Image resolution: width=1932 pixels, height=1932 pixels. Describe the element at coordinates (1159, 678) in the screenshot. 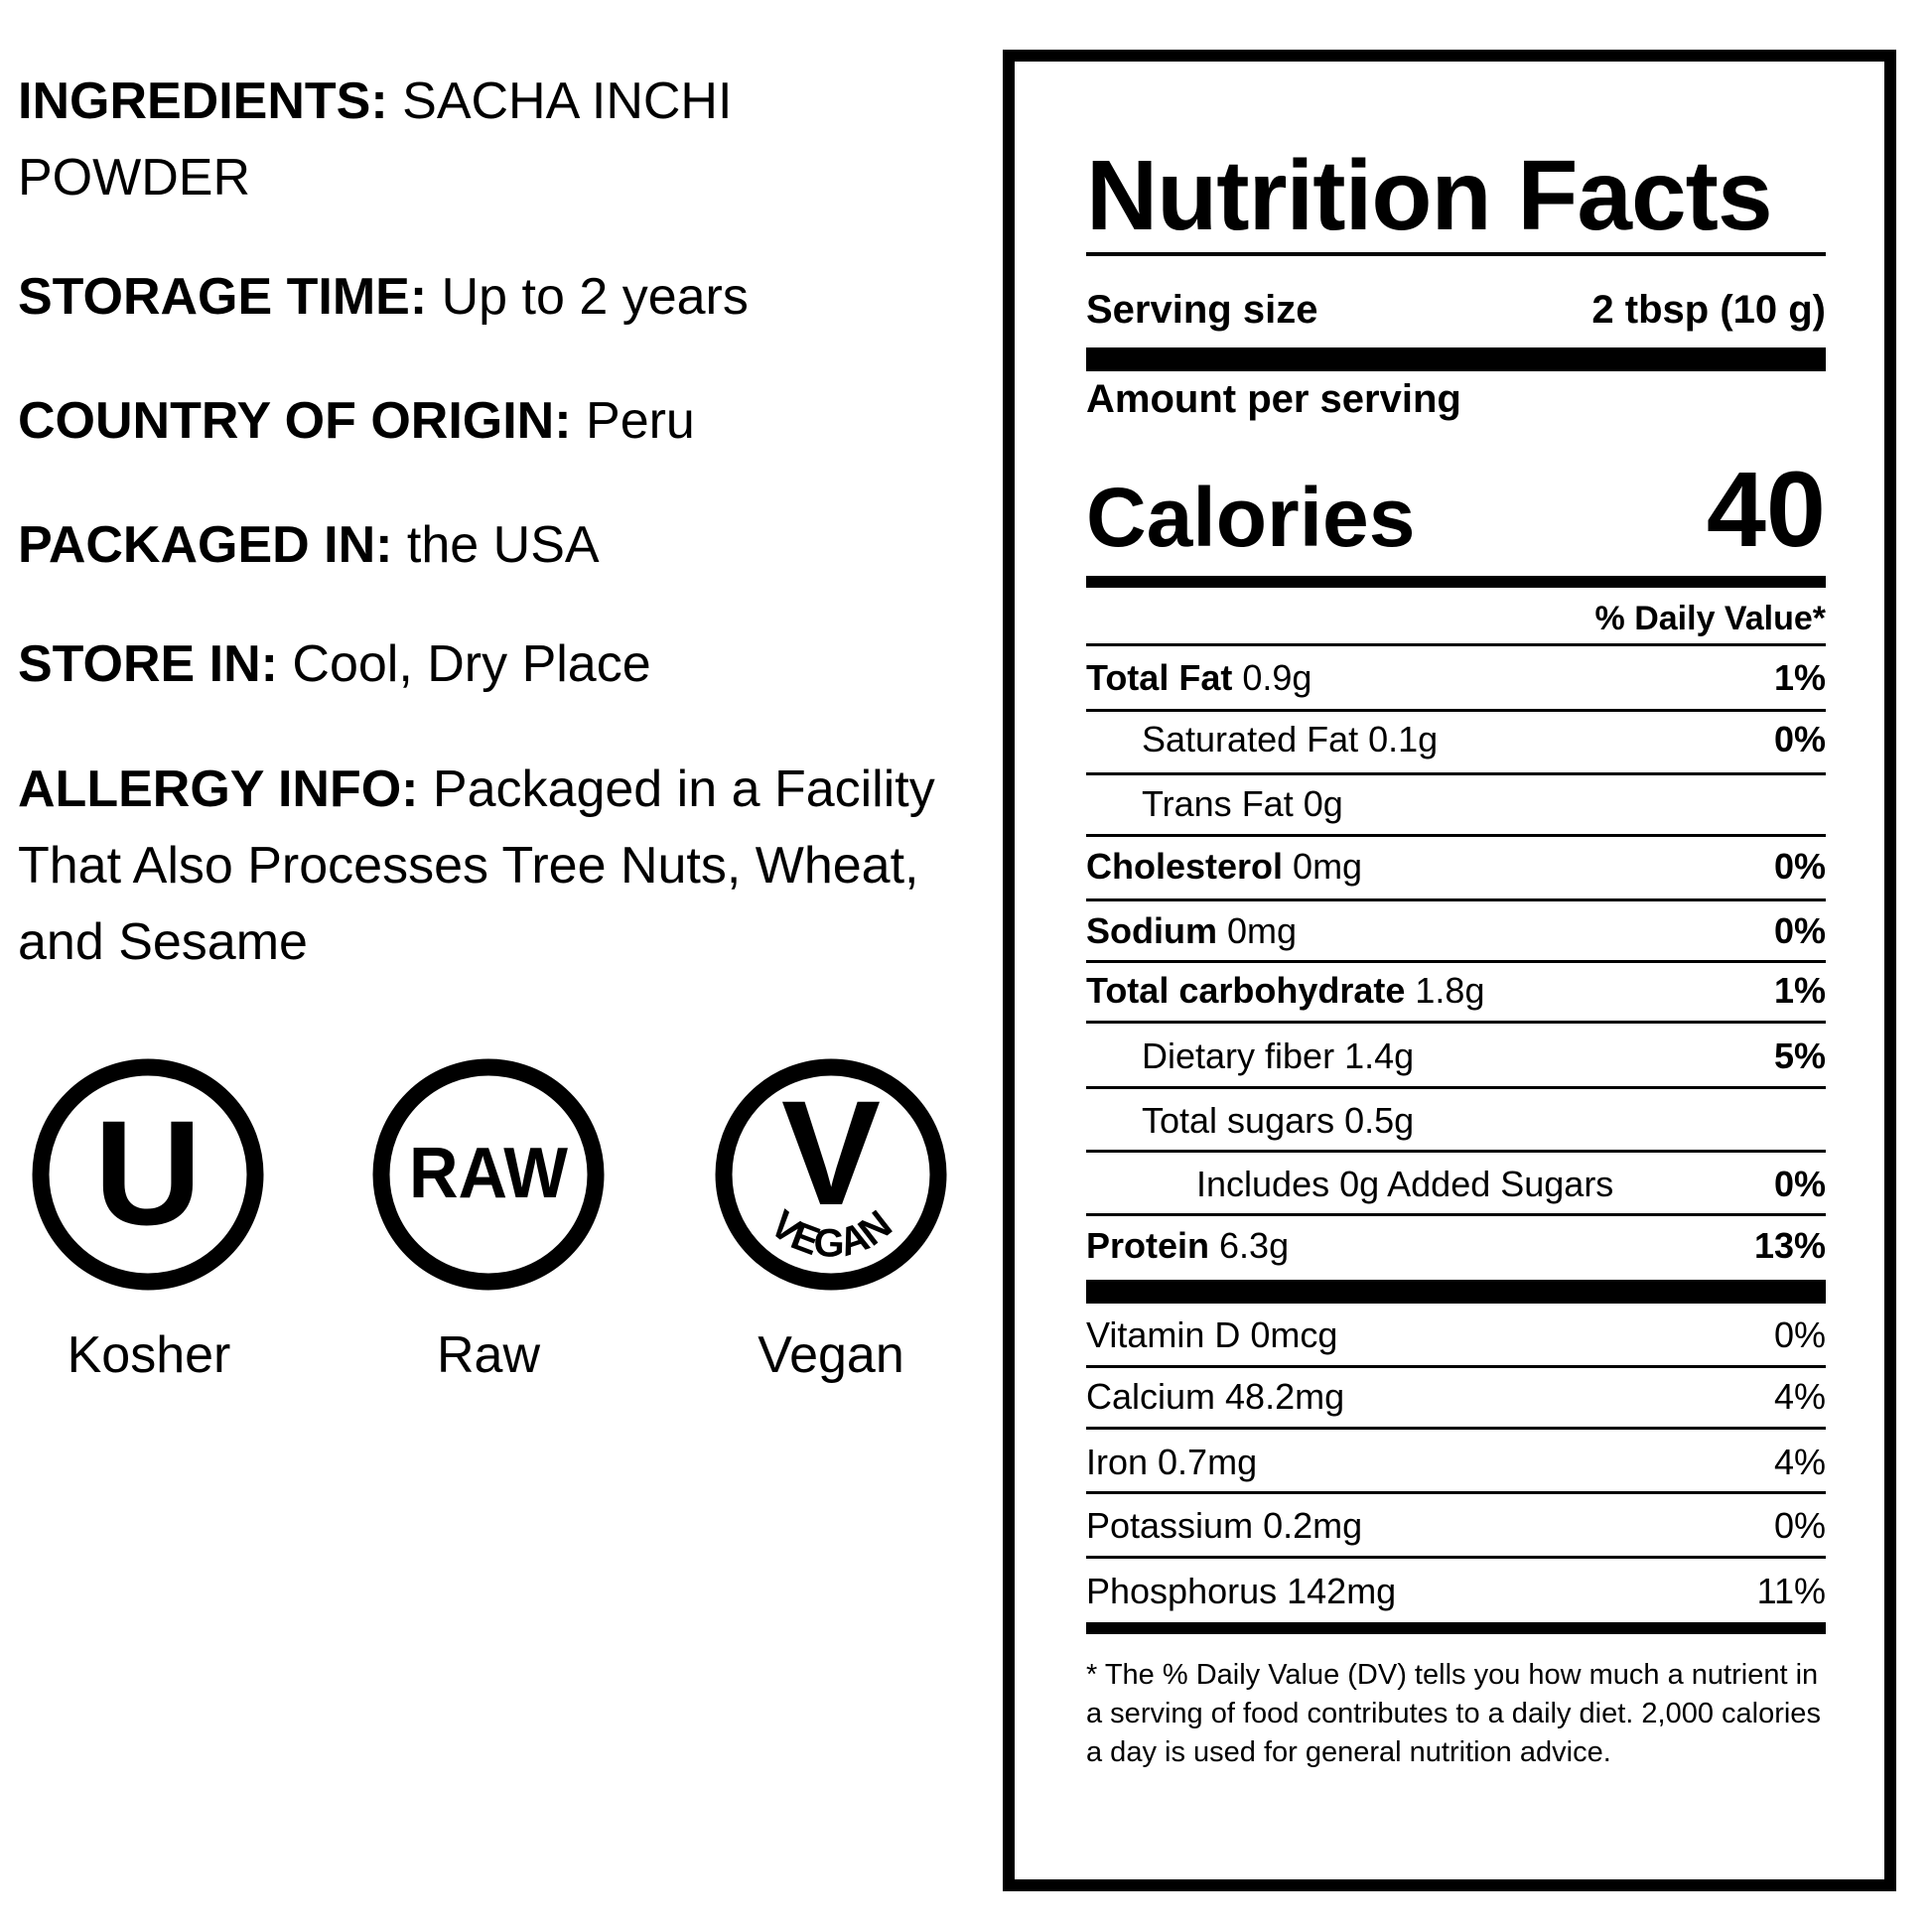

I see `nutrient-name: Total Fat` at that location.